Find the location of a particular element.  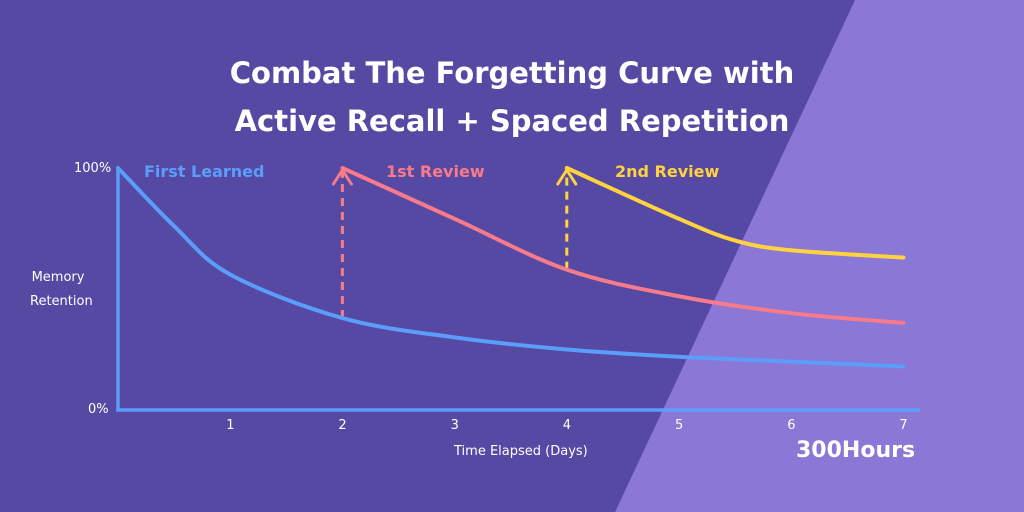

legend-first-learned: First Learned is located at coordinates (204, 171).